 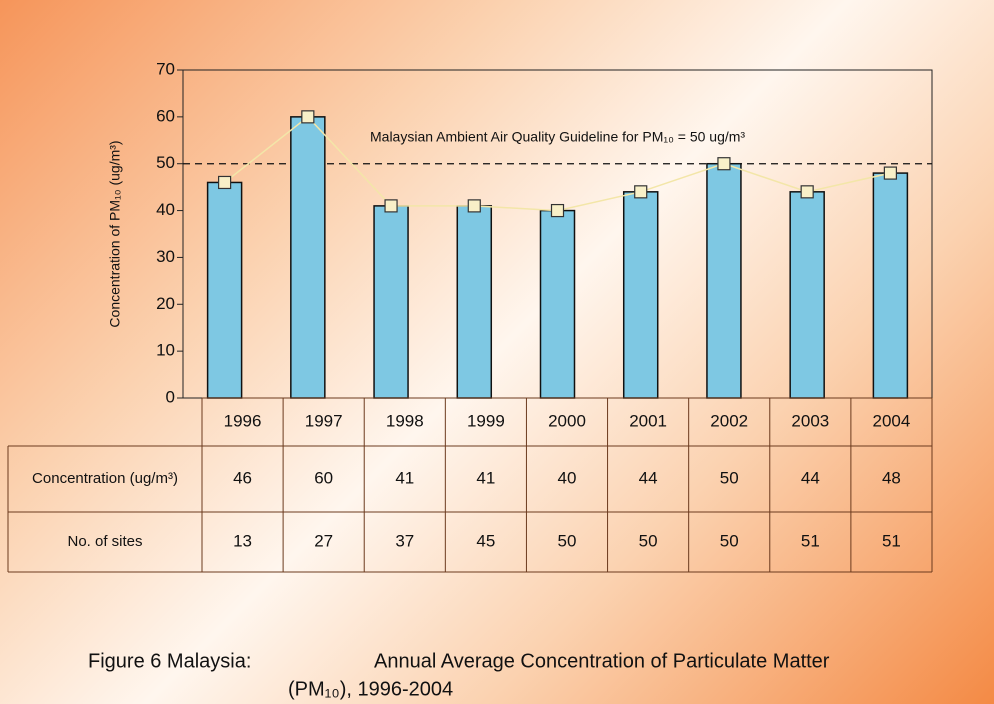 What do you see at coordinates (170, 396) in the screenshot?
I see `y-tick-label: 0` at bounding box center [170, 396].